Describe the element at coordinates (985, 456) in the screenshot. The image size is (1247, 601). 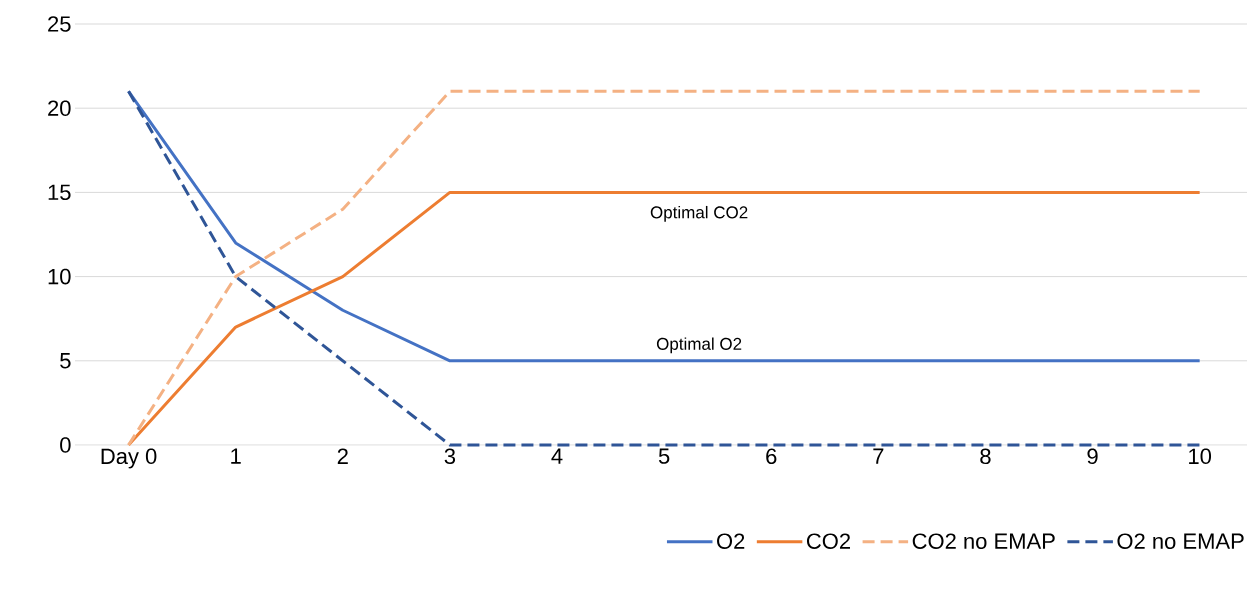
I see `x-tick-label: 8` at that location.